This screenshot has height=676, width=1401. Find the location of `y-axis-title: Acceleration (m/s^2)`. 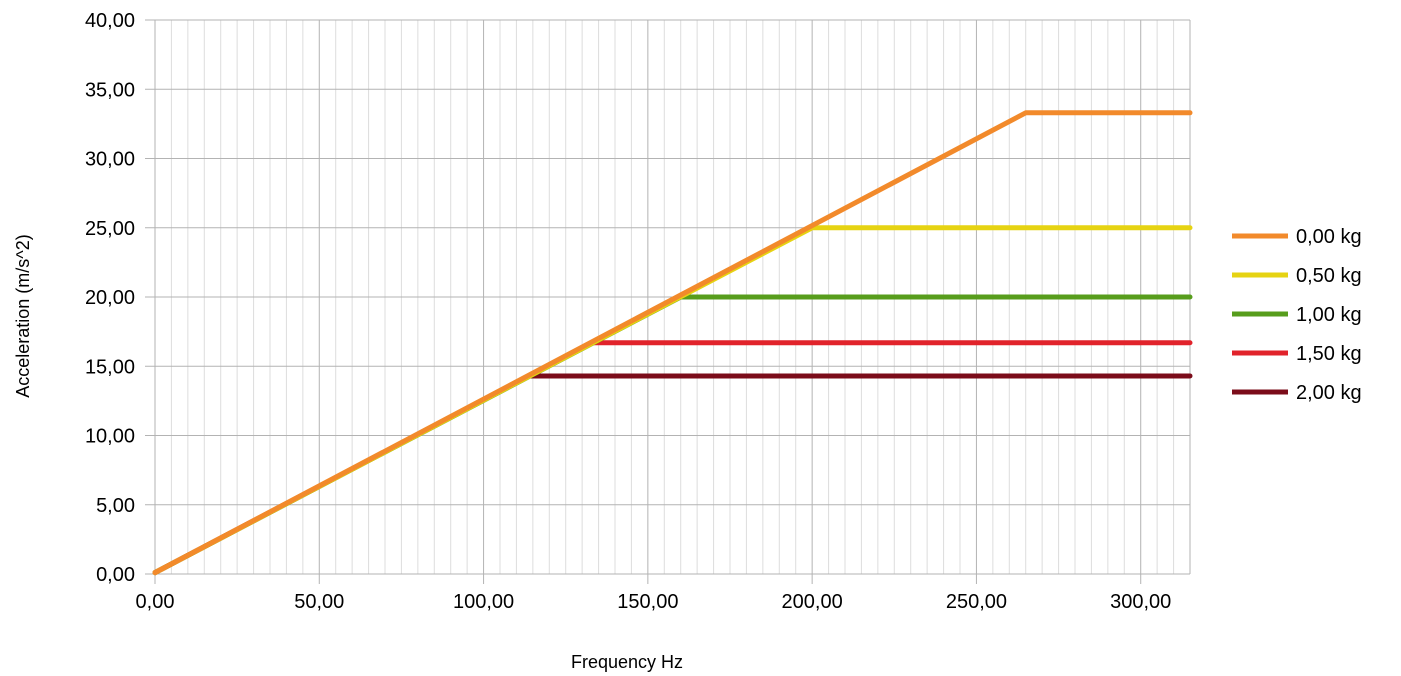

y-axis-title: Acceleration (m/s^2) is located at coordinates (23, 316).